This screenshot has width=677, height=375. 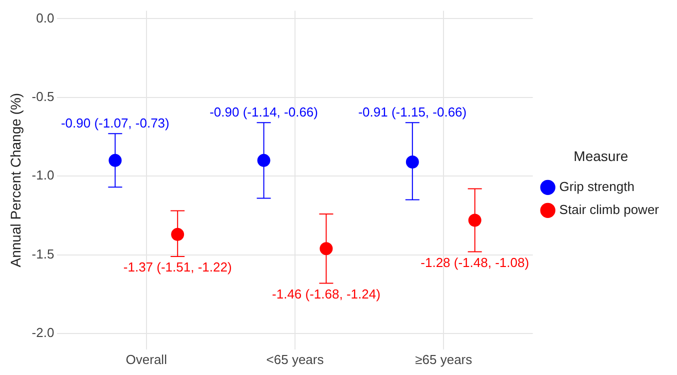 What do you see at coordinates (43, 254) in the screenshot?
I see `y-tick-label: -1.5` at bounding box center [43, 254].